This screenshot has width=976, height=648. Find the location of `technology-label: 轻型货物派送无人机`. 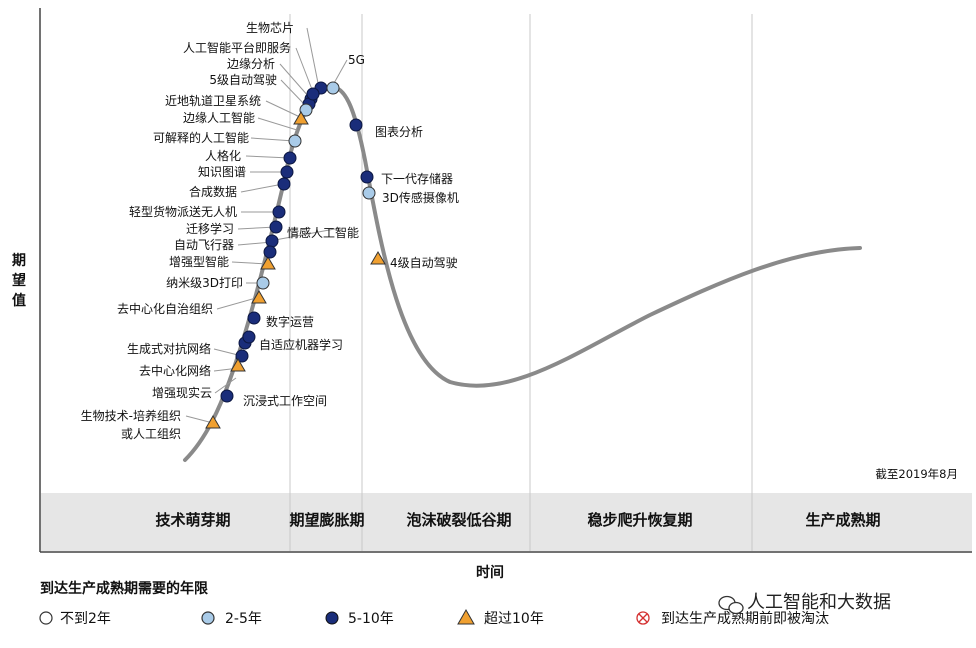

technology-label: 轻型货物派送无人机 is located at coordinates (183, 211).